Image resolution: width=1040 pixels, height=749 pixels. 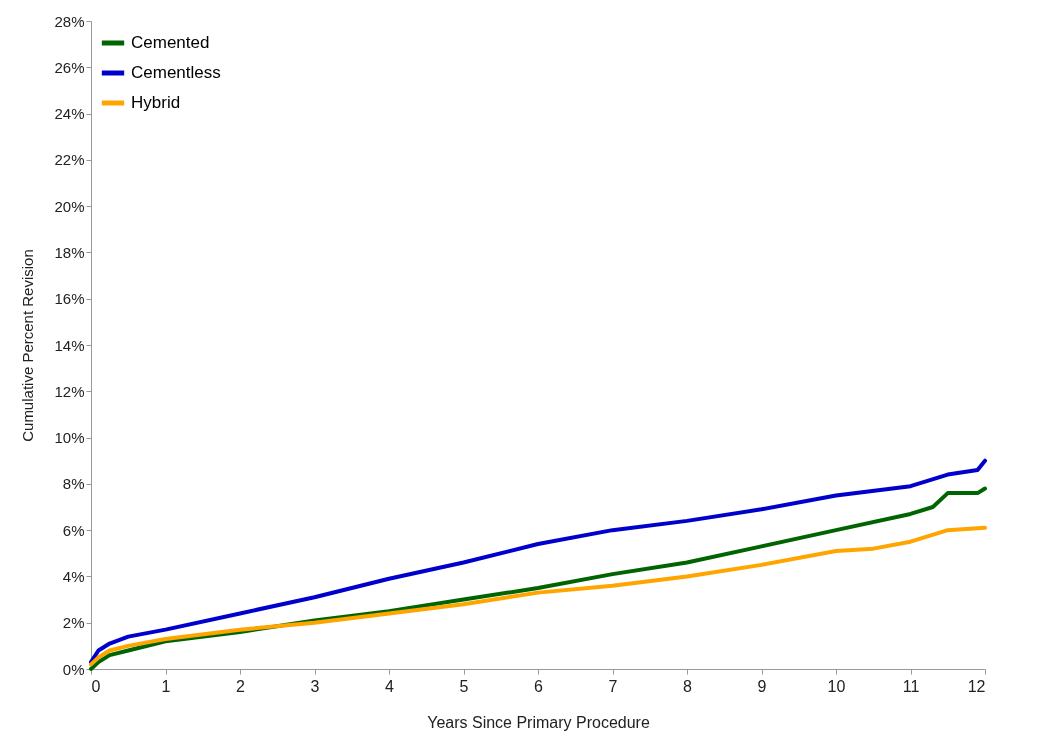 What do you see at coordinates (73, 623) in the screenshot?
I see `y-tick-label: 2%` at bounding box center [73, 623].